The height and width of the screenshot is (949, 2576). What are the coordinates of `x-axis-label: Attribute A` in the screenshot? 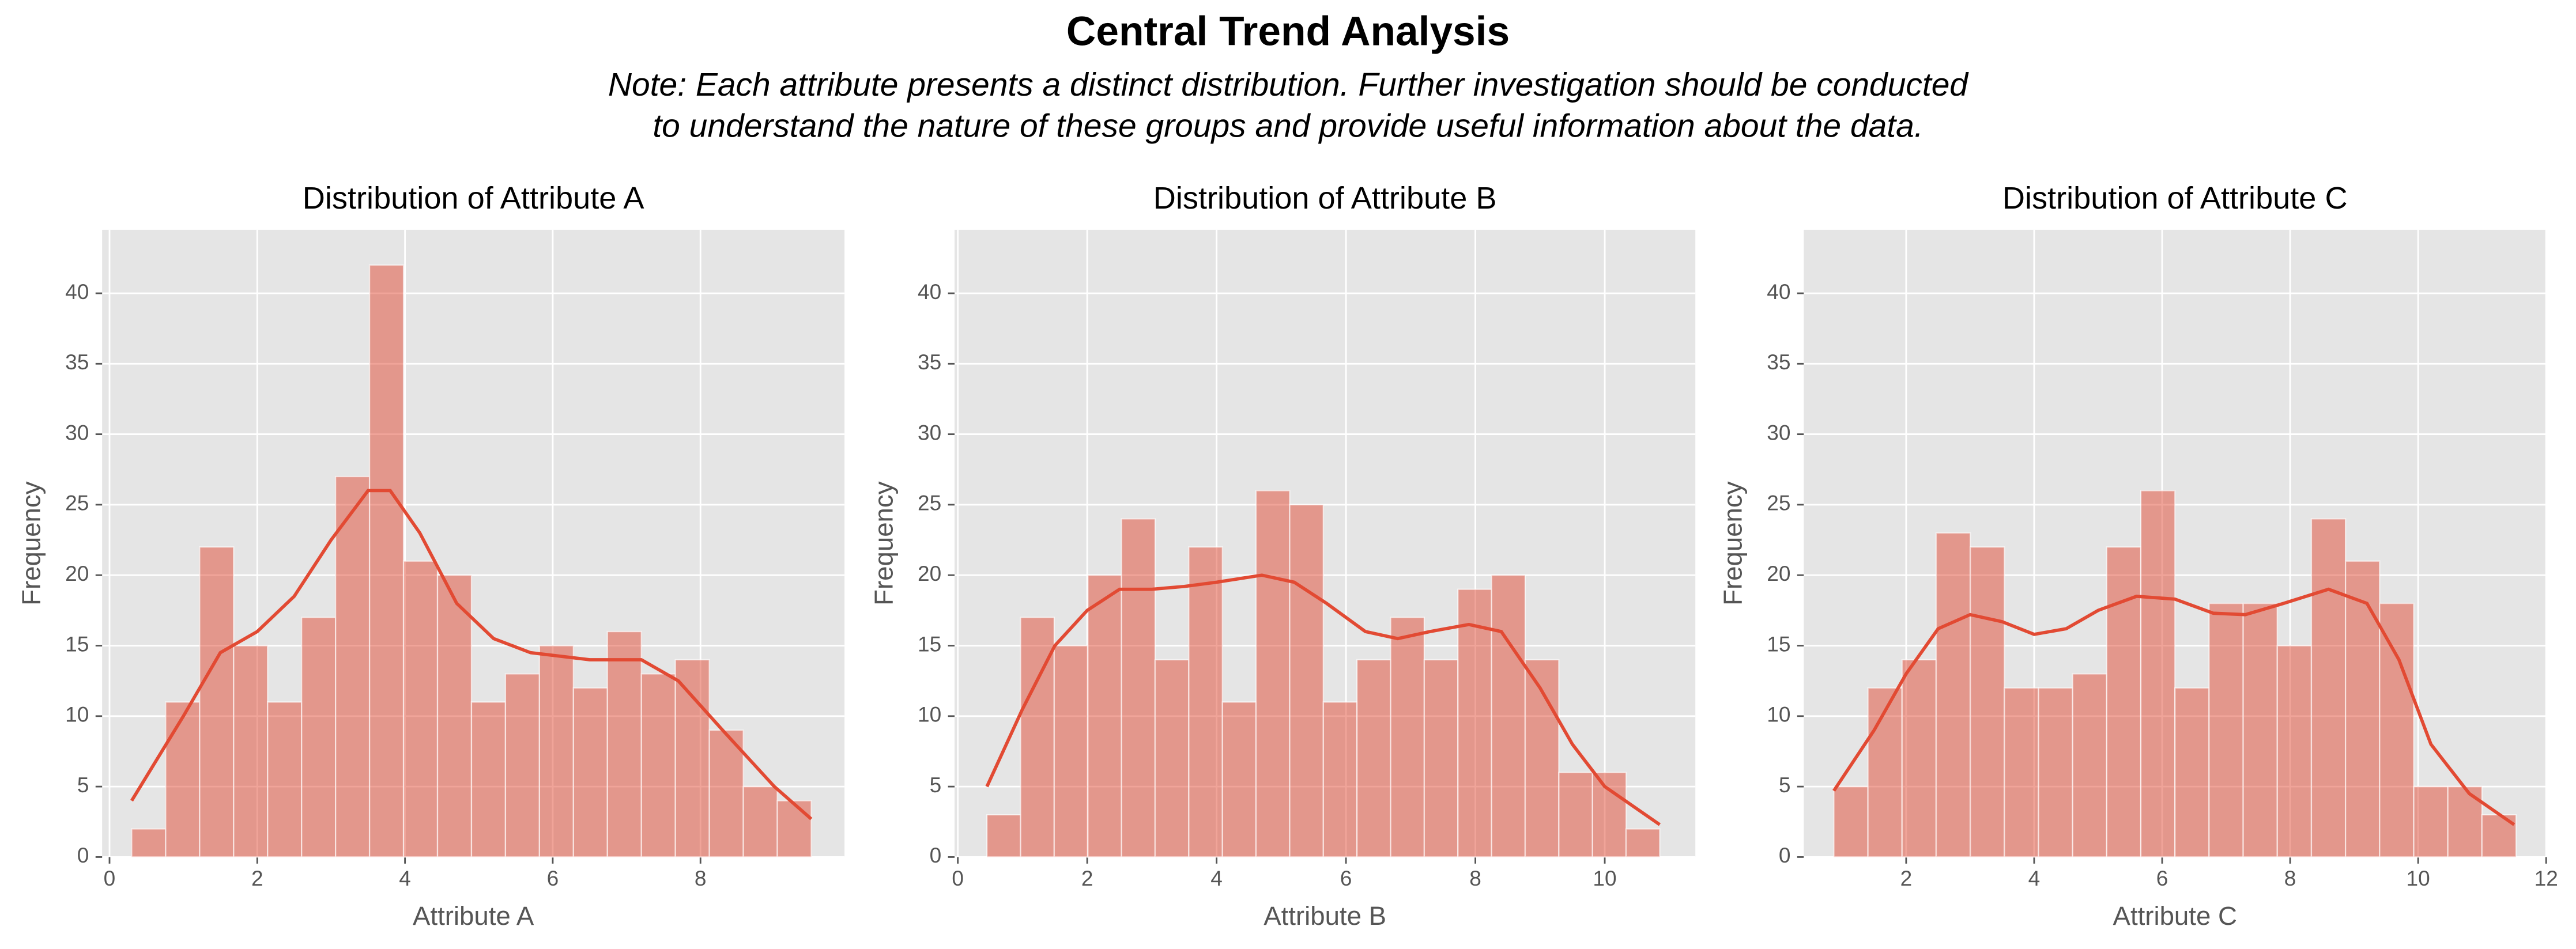 It's located at (473, 916).